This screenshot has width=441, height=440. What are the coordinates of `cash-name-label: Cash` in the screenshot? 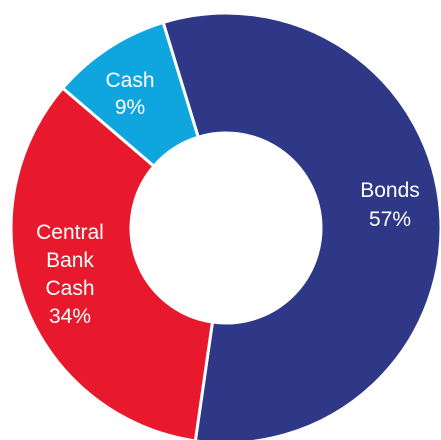 It's located at (129, 80).